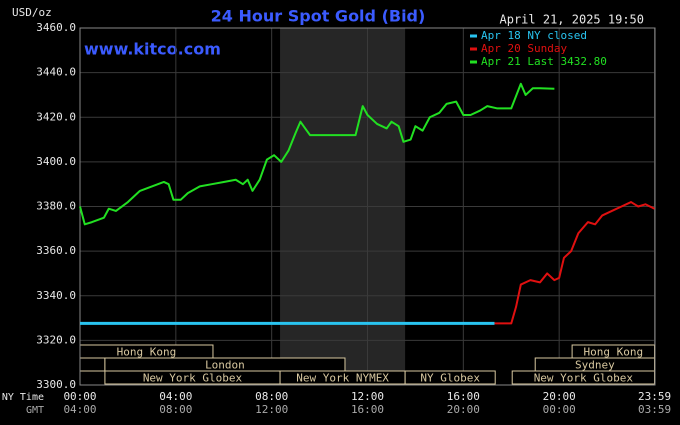 The image size is (680, 425). What do you see at coordinates (56, 339) in the screenshot?
I see `y-tick-label: 3320.0` at bounding box center [56, 339].